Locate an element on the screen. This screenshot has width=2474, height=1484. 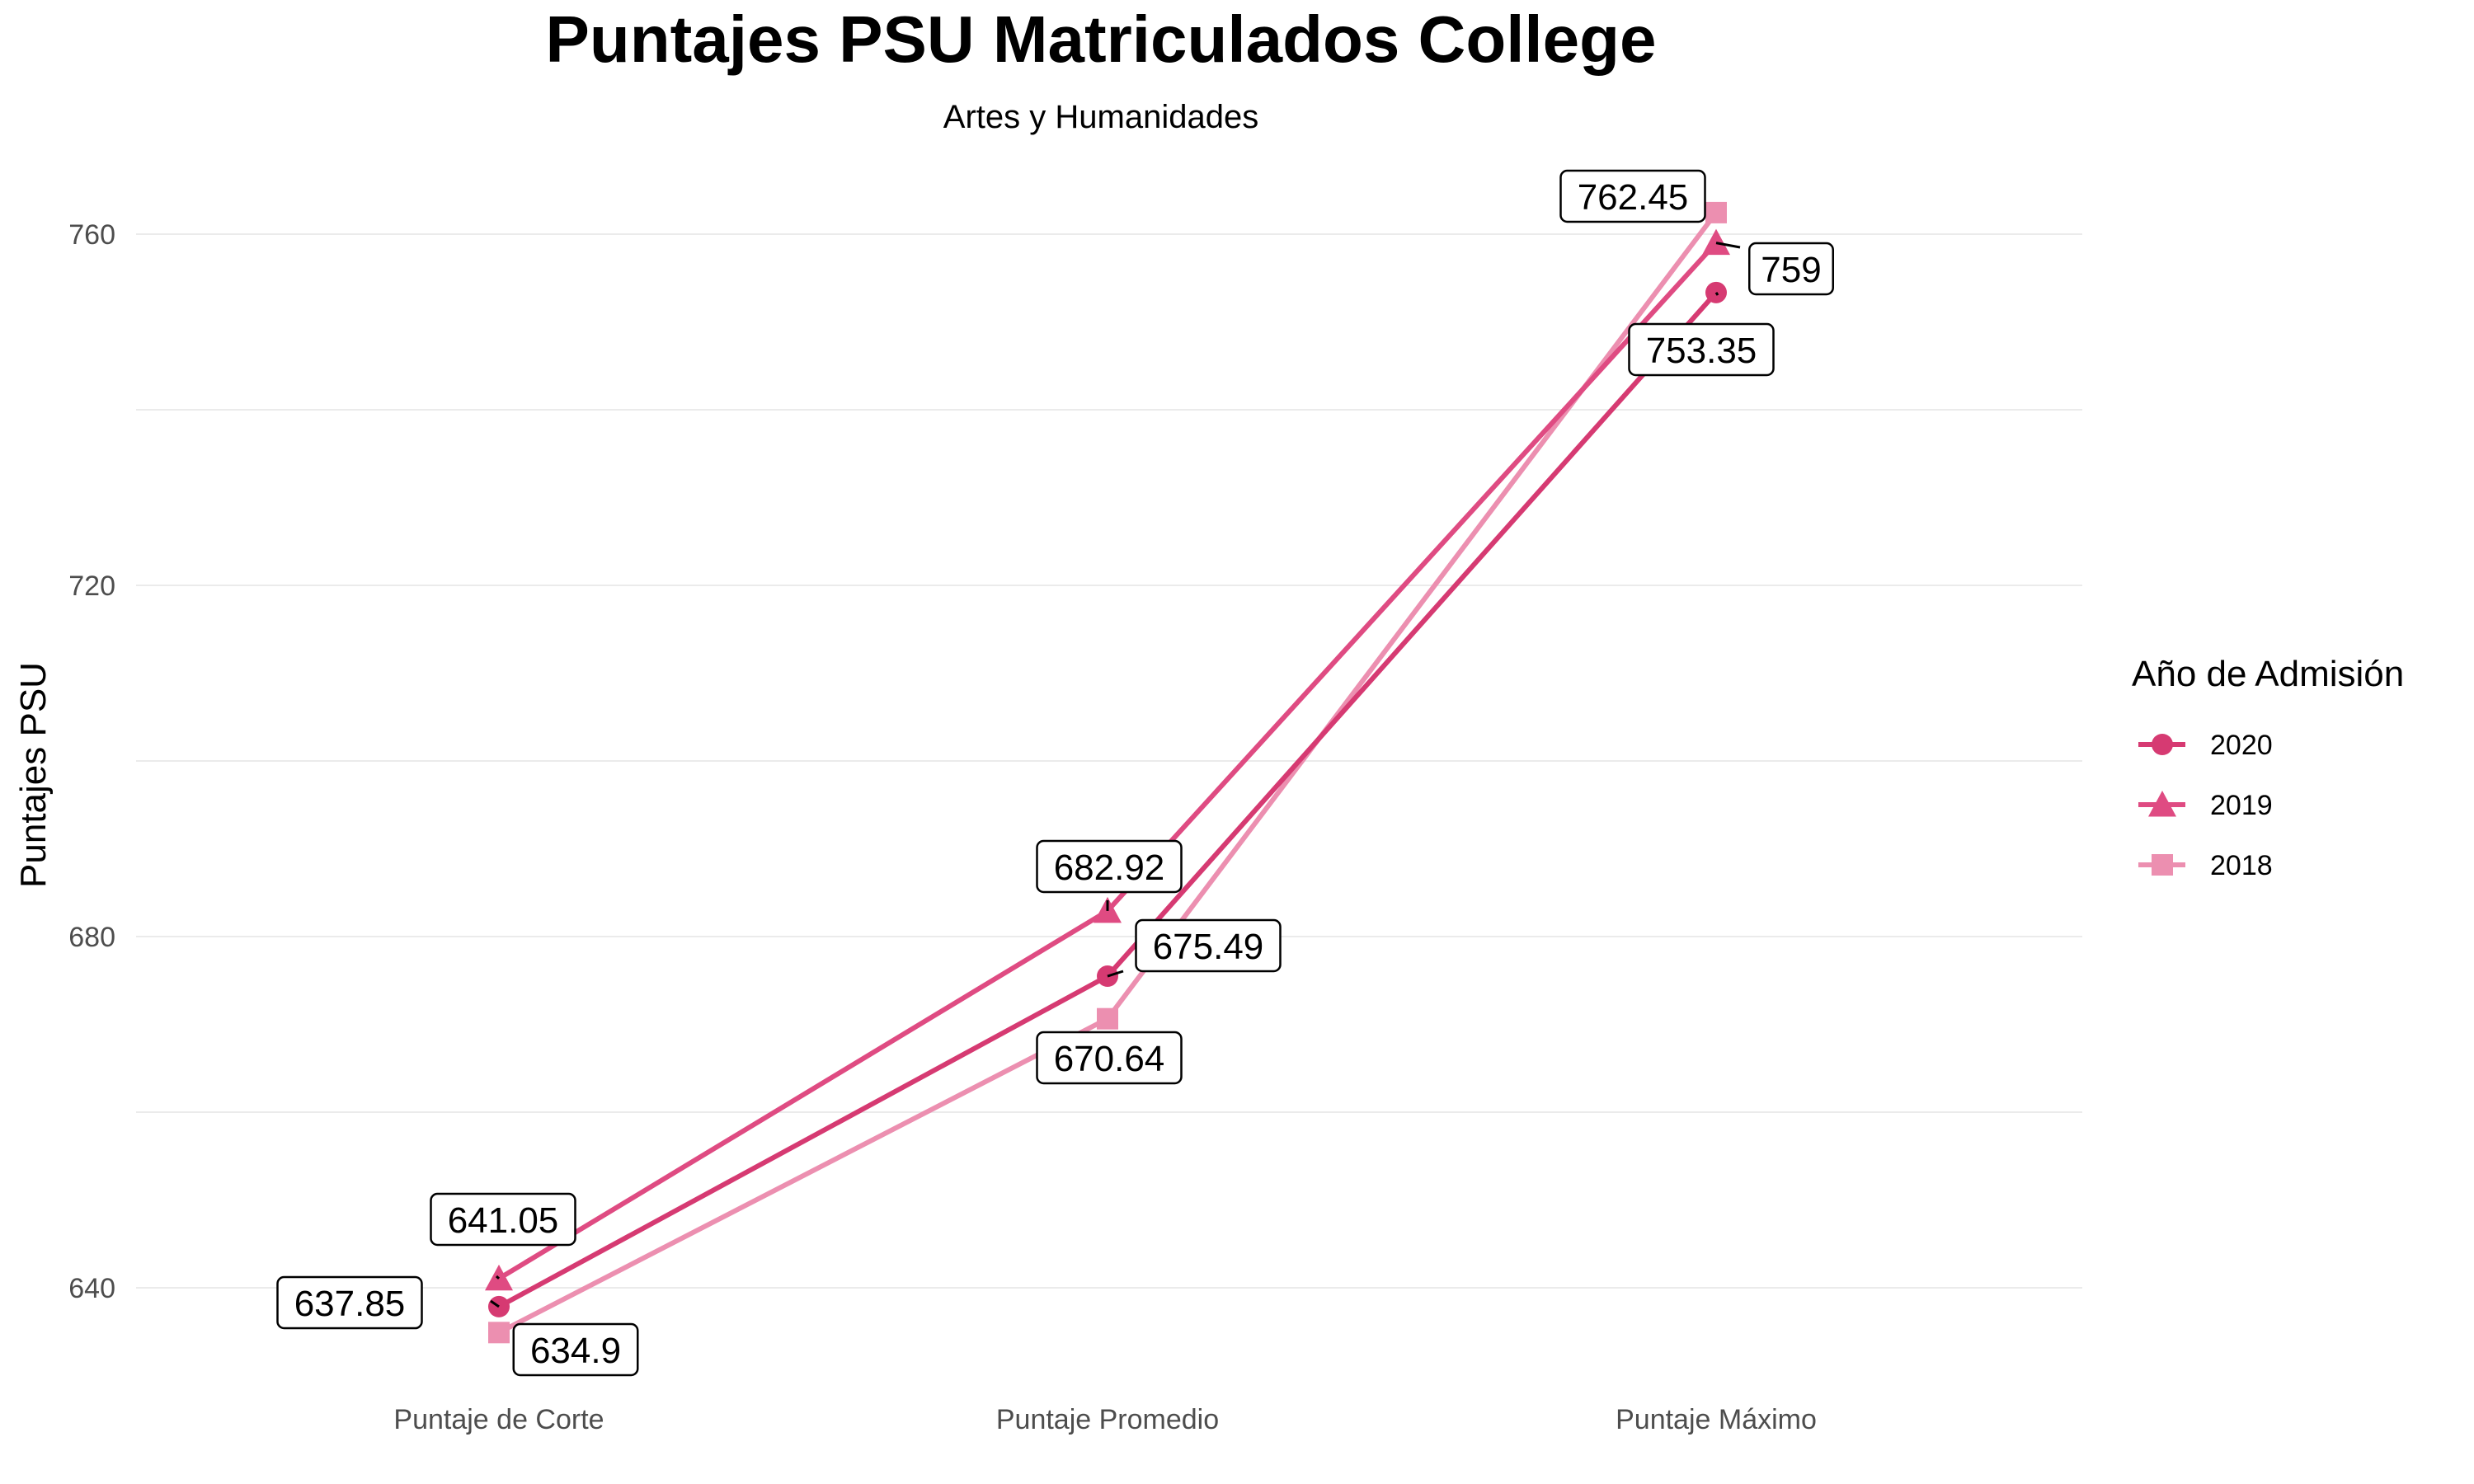
legend: Año de Admisión 2020 2019 2018 is located at coordinates (2268, 767).